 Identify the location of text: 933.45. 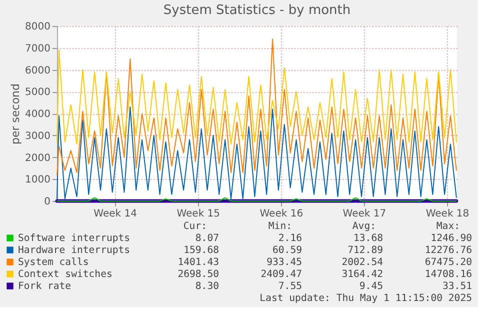
(284, 262).